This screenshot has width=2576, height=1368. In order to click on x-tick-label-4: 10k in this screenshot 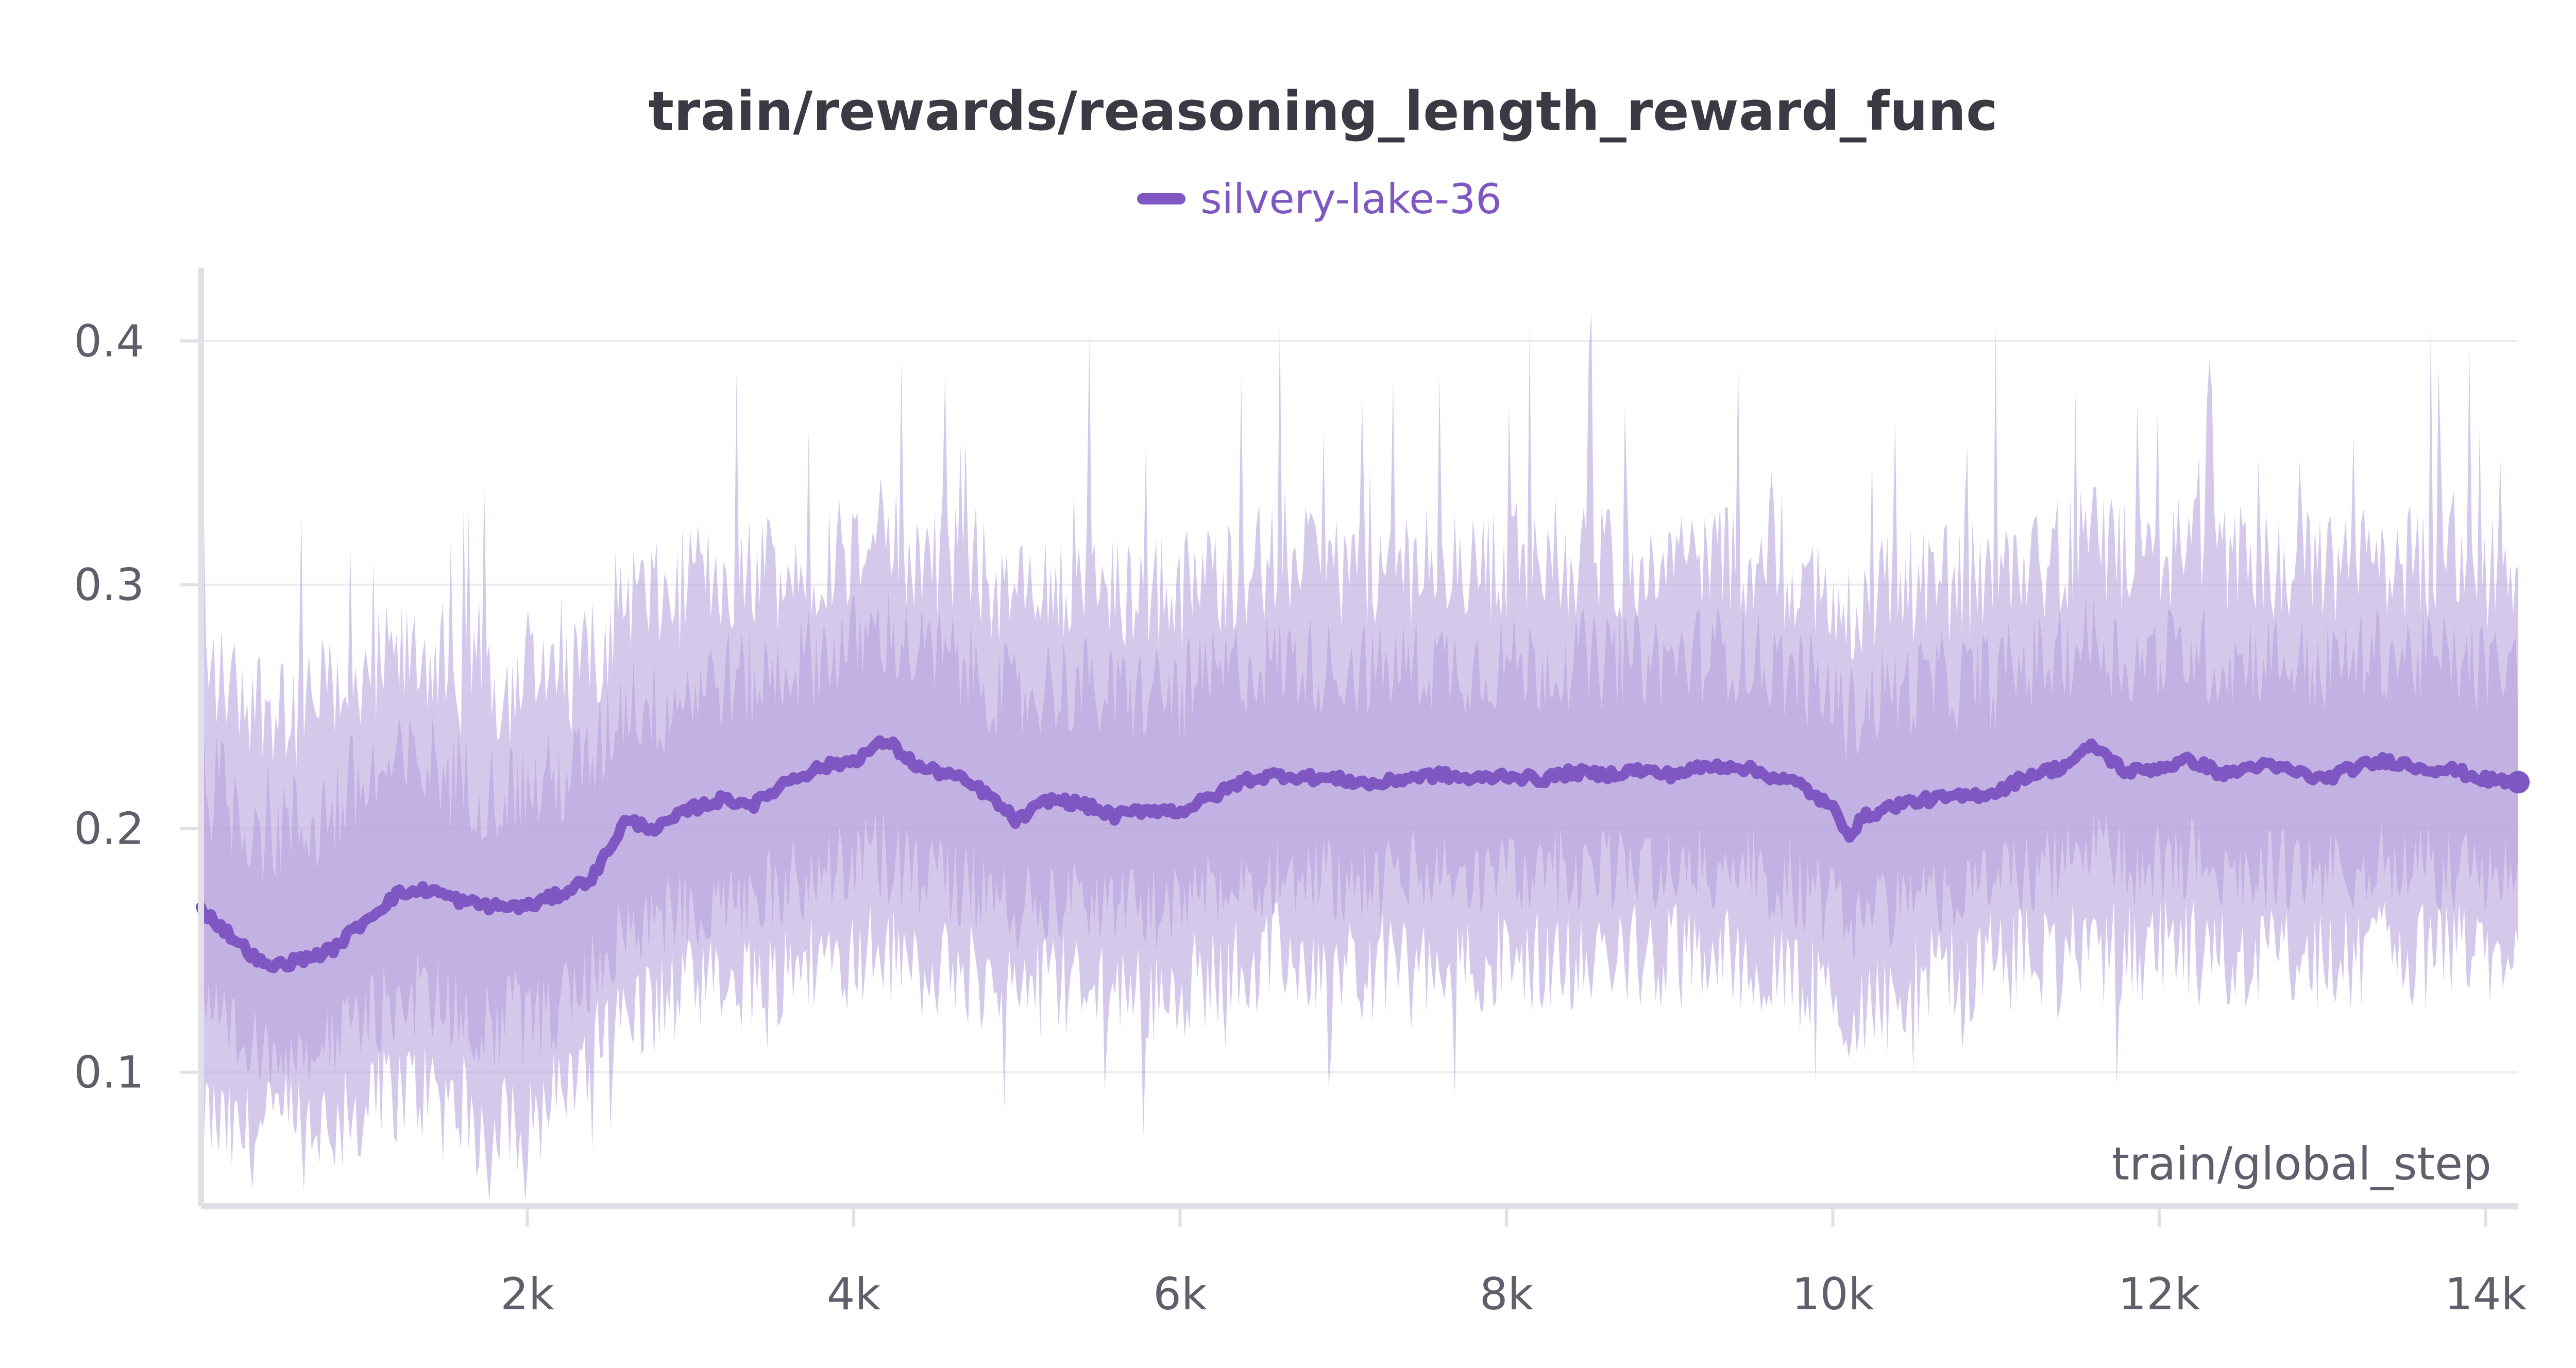, I will do `click(1833, 1294)`.